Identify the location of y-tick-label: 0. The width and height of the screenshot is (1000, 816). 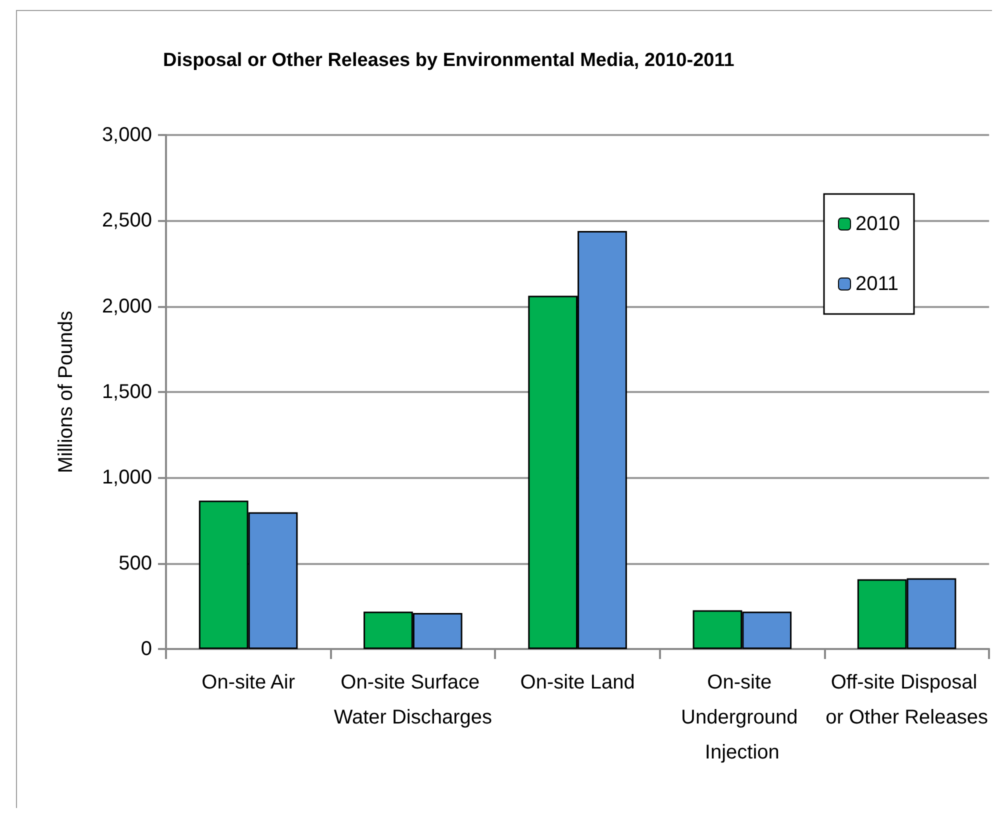
(146, 649).